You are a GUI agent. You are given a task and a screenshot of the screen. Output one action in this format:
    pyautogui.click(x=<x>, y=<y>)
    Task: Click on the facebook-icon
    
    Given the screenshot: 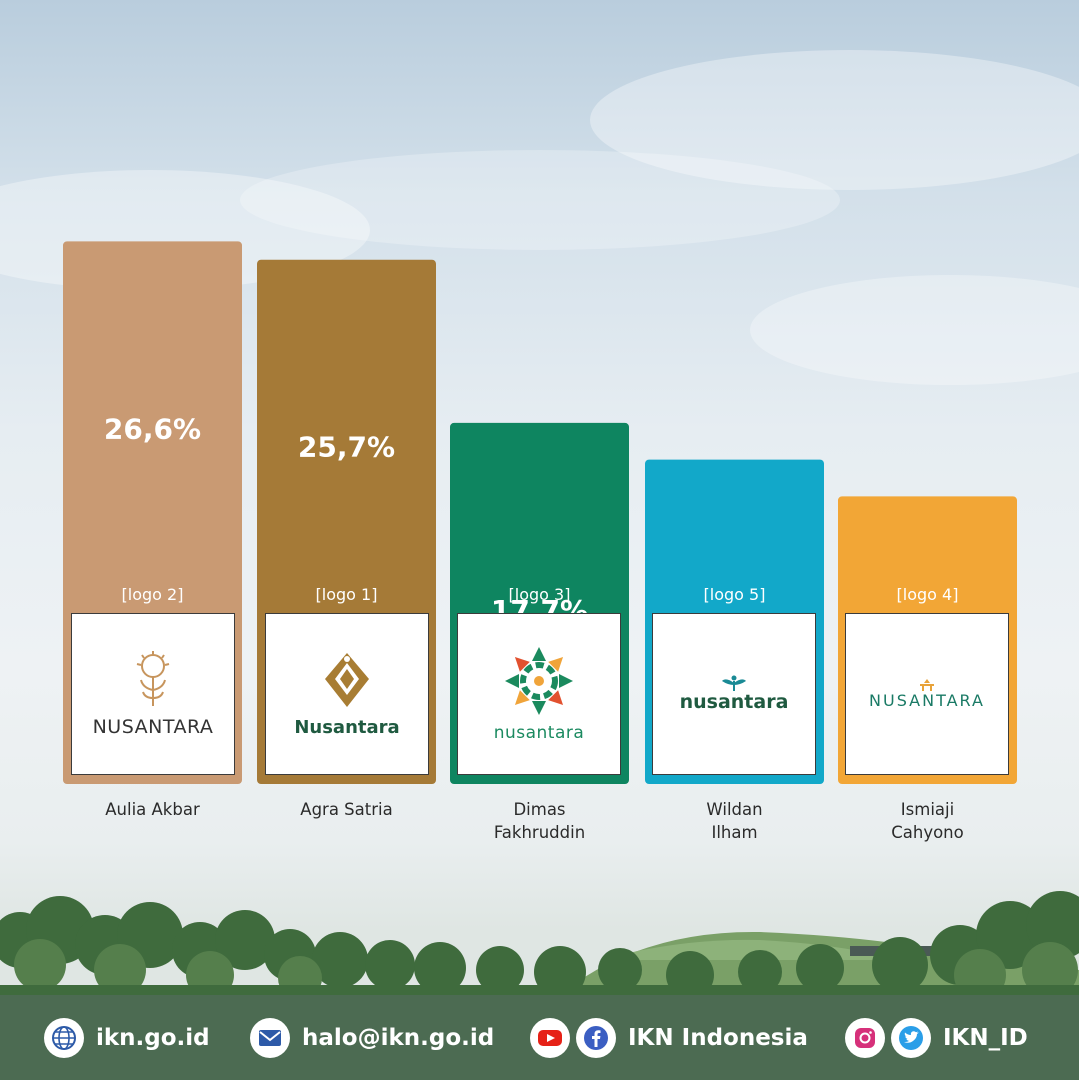 What is the action you would take?
    pyautogui.click(x=596, y=1037)
    